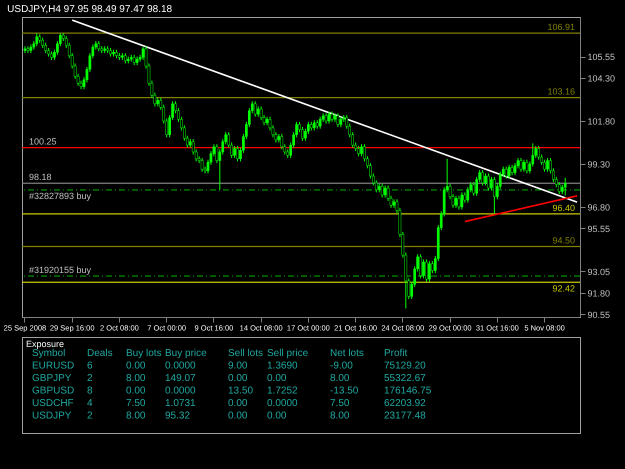 The image size is (625, 469). What do you see at coordinates (408, 391) in the screenshot?
I see `text: 176146.75` at bounding box center [408, 391].